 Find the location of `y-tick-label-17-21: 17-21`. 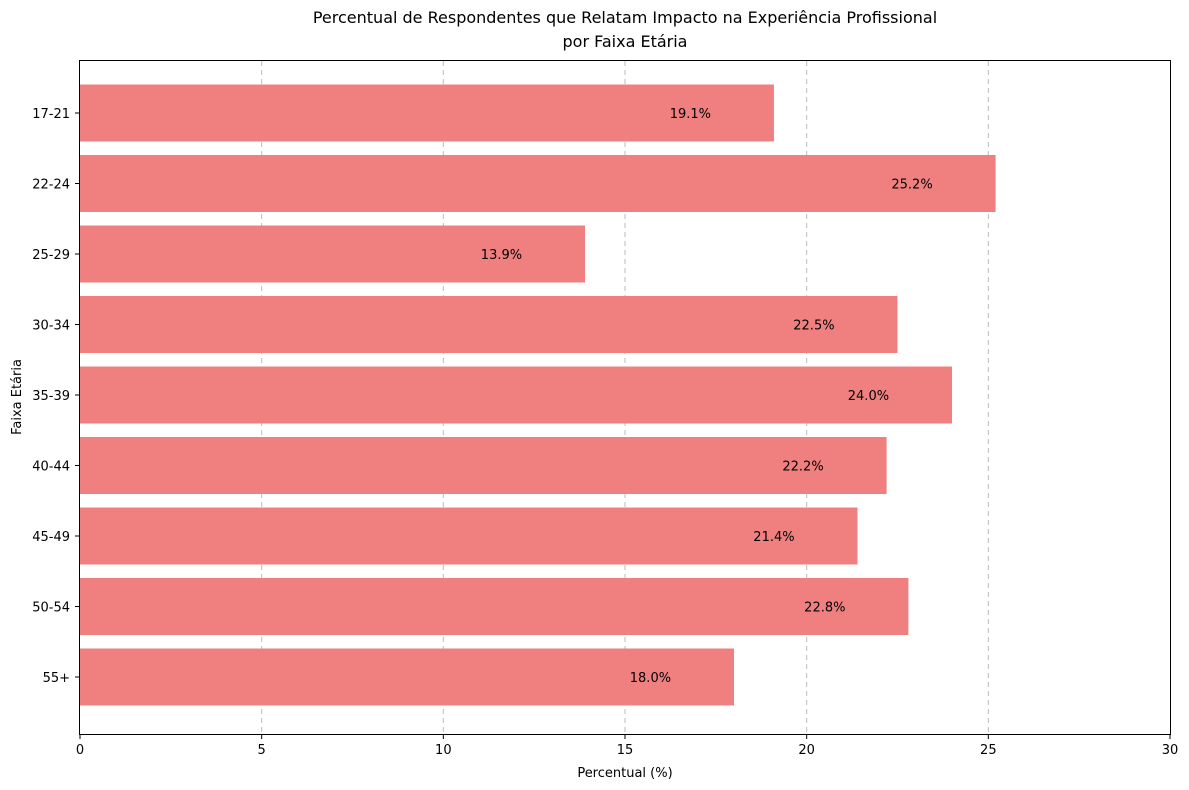

y-tick-label-17-21: 17-21 is located at coordinates (51, 114).